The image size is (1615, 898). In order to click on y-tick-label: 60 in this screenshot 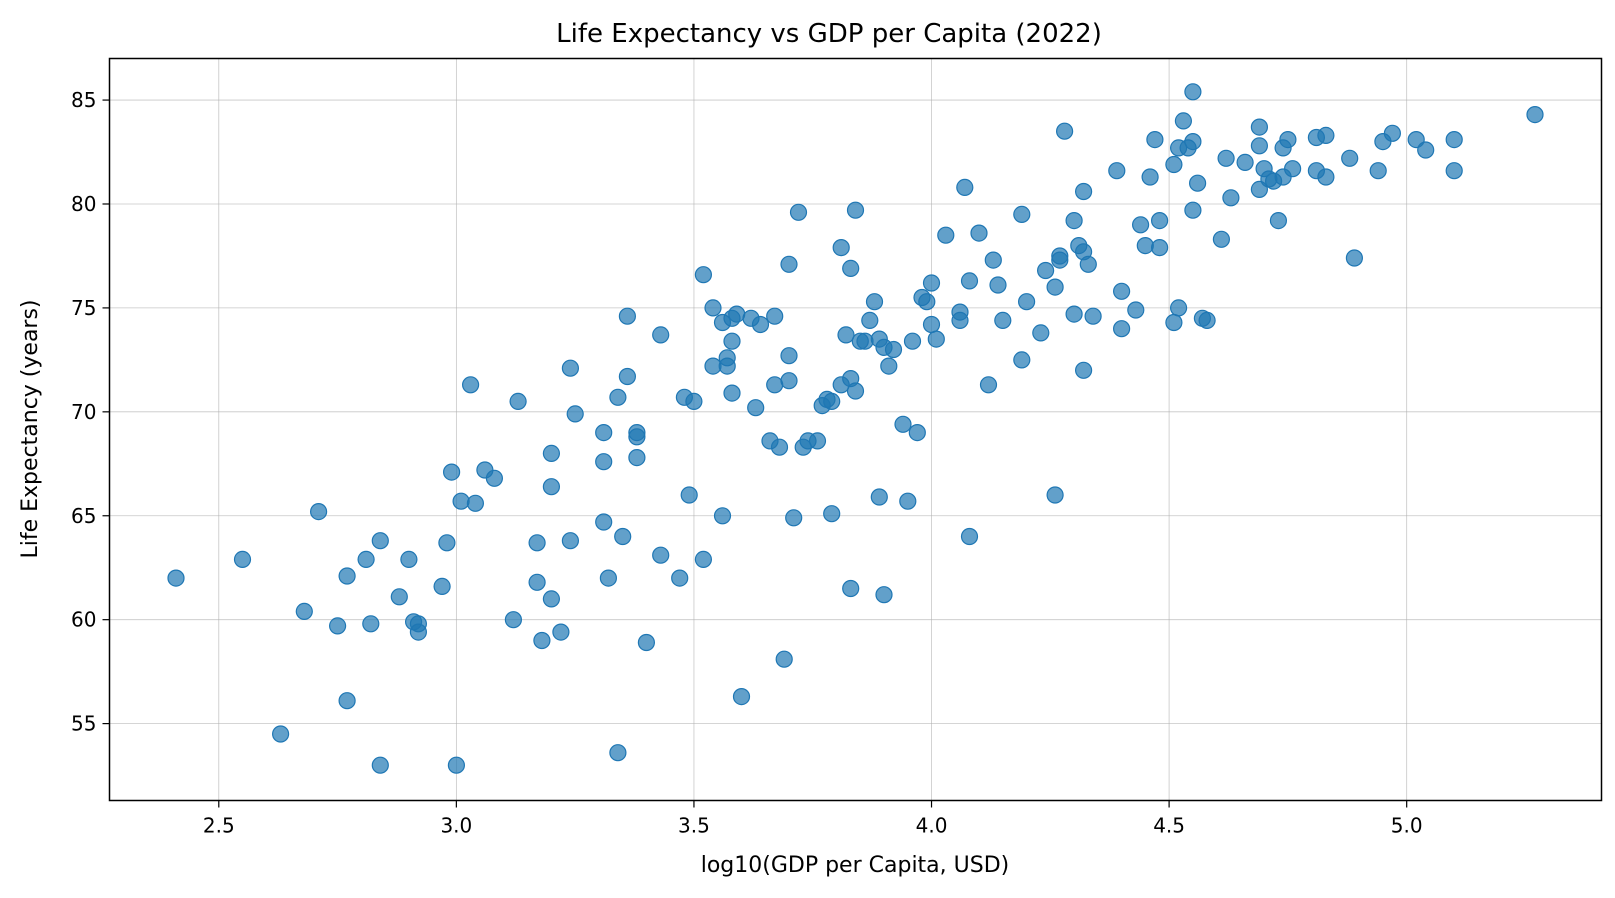, I will do `click(83, 620)`.